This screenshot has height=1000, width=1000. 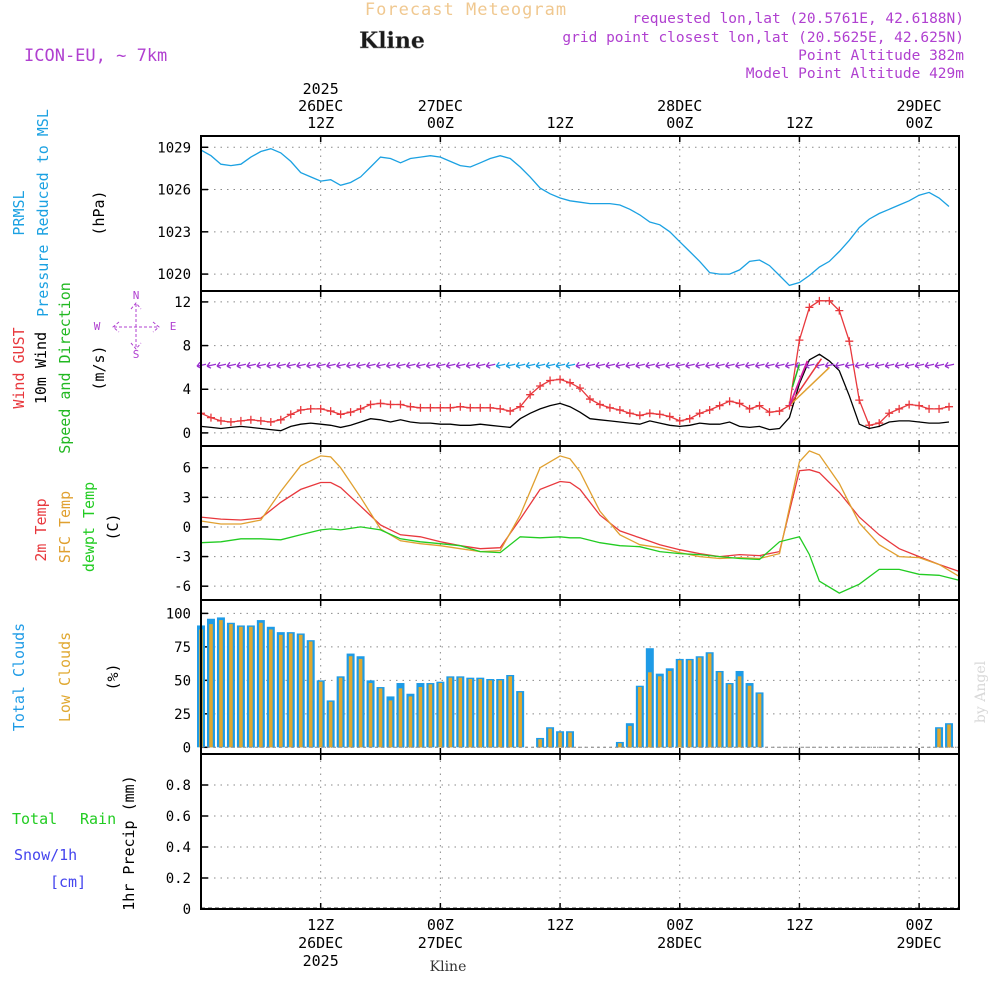 I want to click on series-prmsl, so click(x=575, y=217).